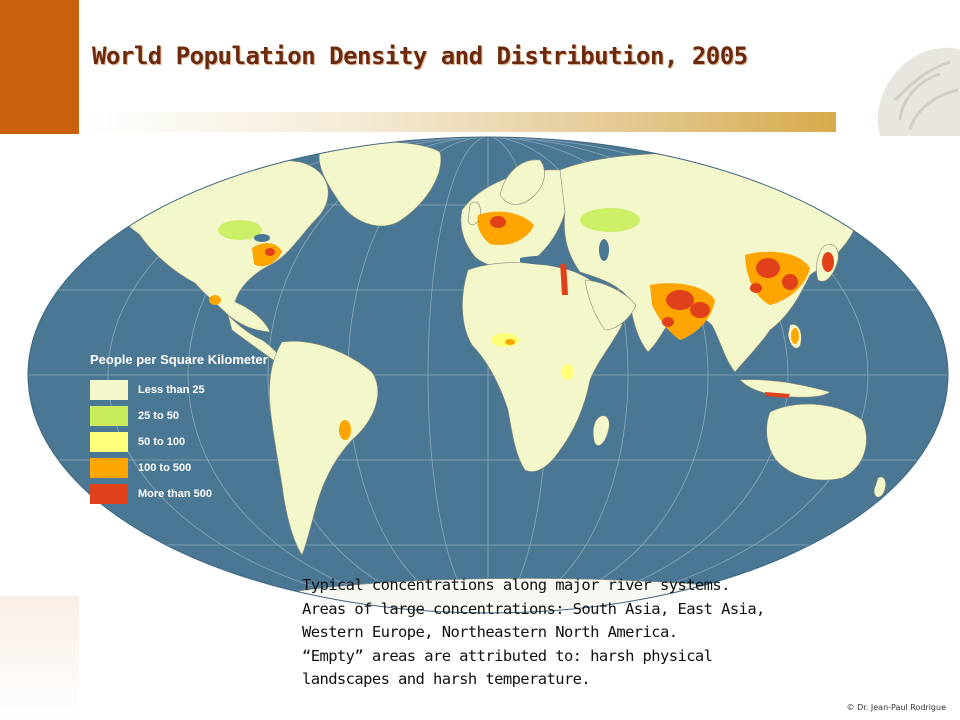  Describe the element at coordinates (522, 182) in the screenshot. I see `scandinavia` at that location.